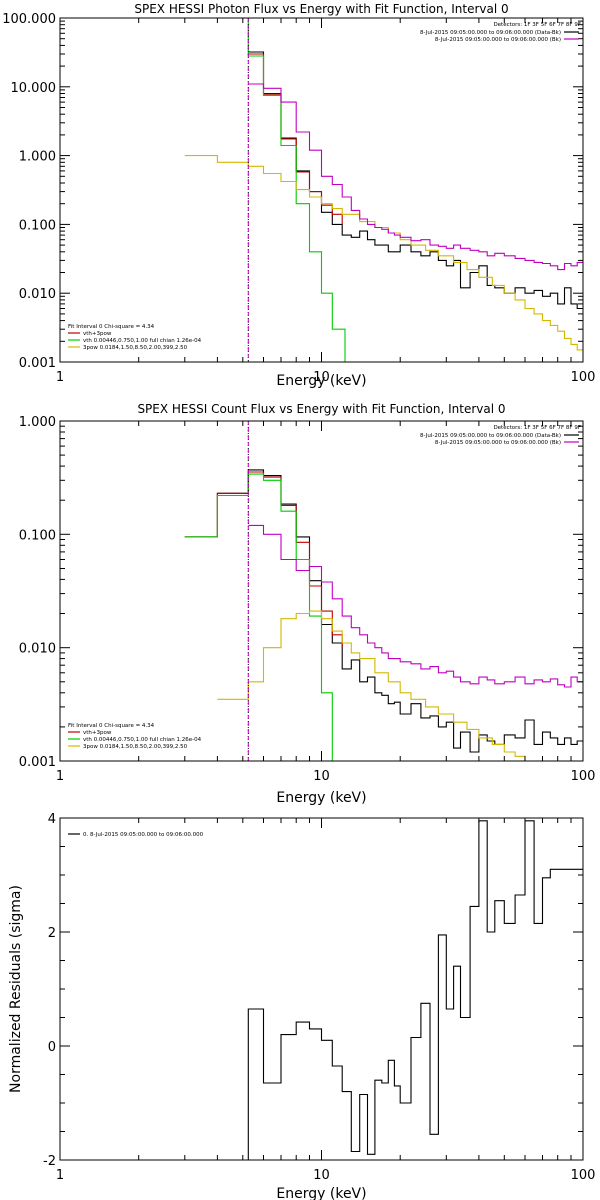 This screenshot has height=1200, width=600. Describe the element at coordinates (34, 88) in the screenshot. I see `y-tick-label: 10.000` at that location.